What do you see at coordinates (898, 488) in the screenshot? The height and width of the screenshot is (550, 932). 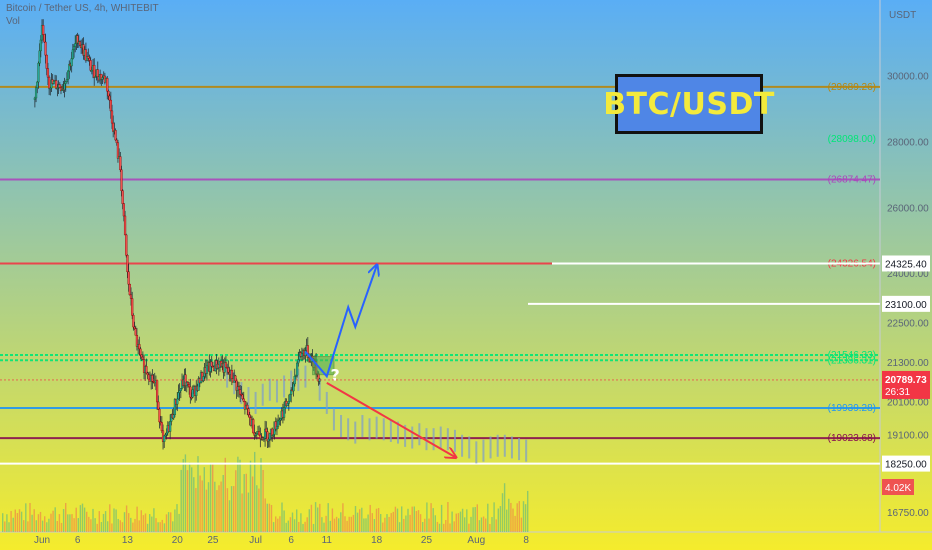 I see `volume-badge-label: 4.02K` at bounding box center [898, 488].